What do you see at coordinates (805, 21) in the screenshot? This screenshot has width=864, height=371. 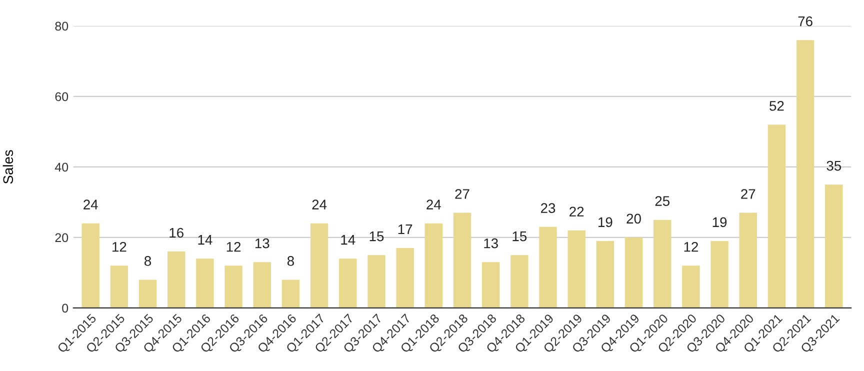 I see `data-label: 76` at bounding box center [805, 21].